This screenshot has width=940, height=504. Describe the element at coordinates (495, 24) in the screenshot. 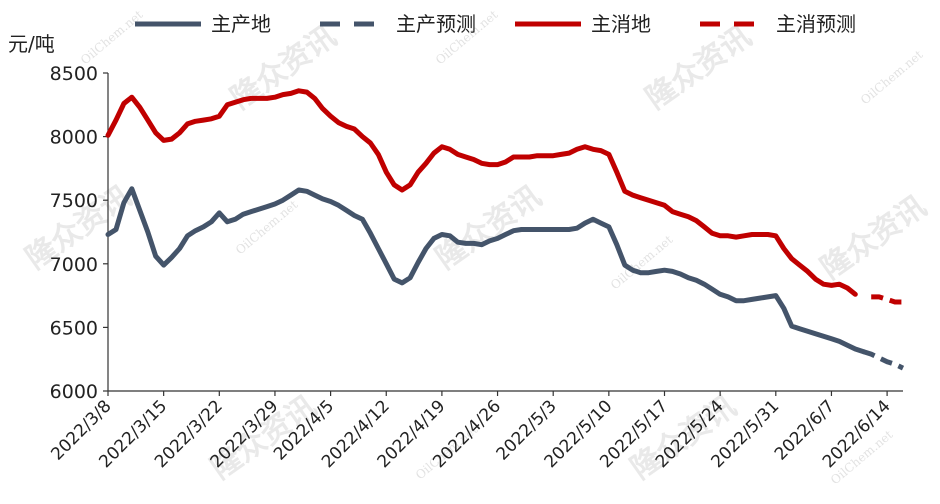

I see `chart-legend: 主产地 主产预测 主消地 主消预测` at that location.